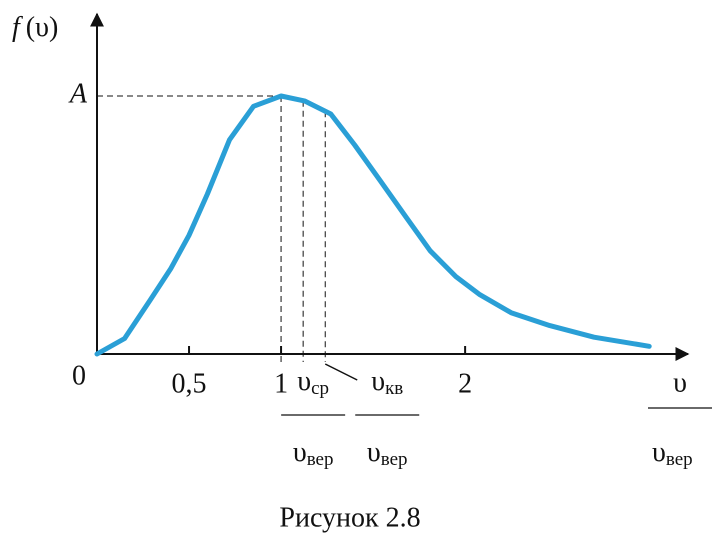 This screenshot has width=720, height=540. I want to click on x-label-numerator: υ, so click(680, 382).